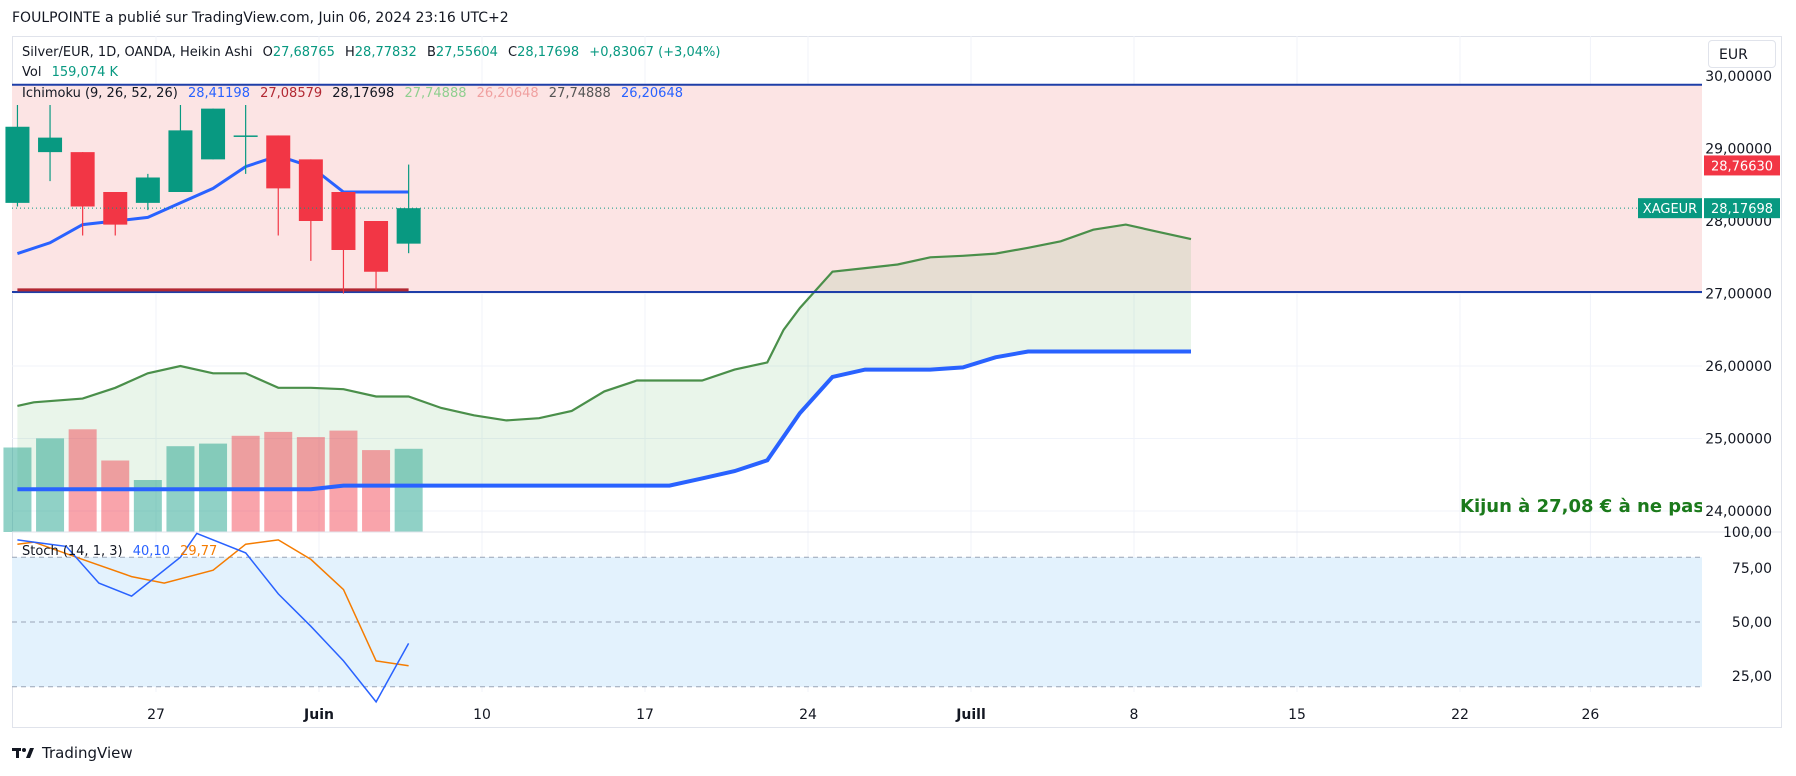  What do you see at coordinates (970, 715) in the screenshot?
I see `time-tick-5: Juill` at bounding box center [970, 715].